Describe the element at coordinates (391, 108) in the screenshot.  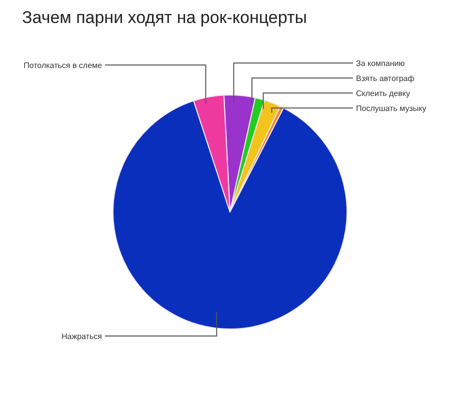
I see `slice-label: Послушать музыку` at that location.